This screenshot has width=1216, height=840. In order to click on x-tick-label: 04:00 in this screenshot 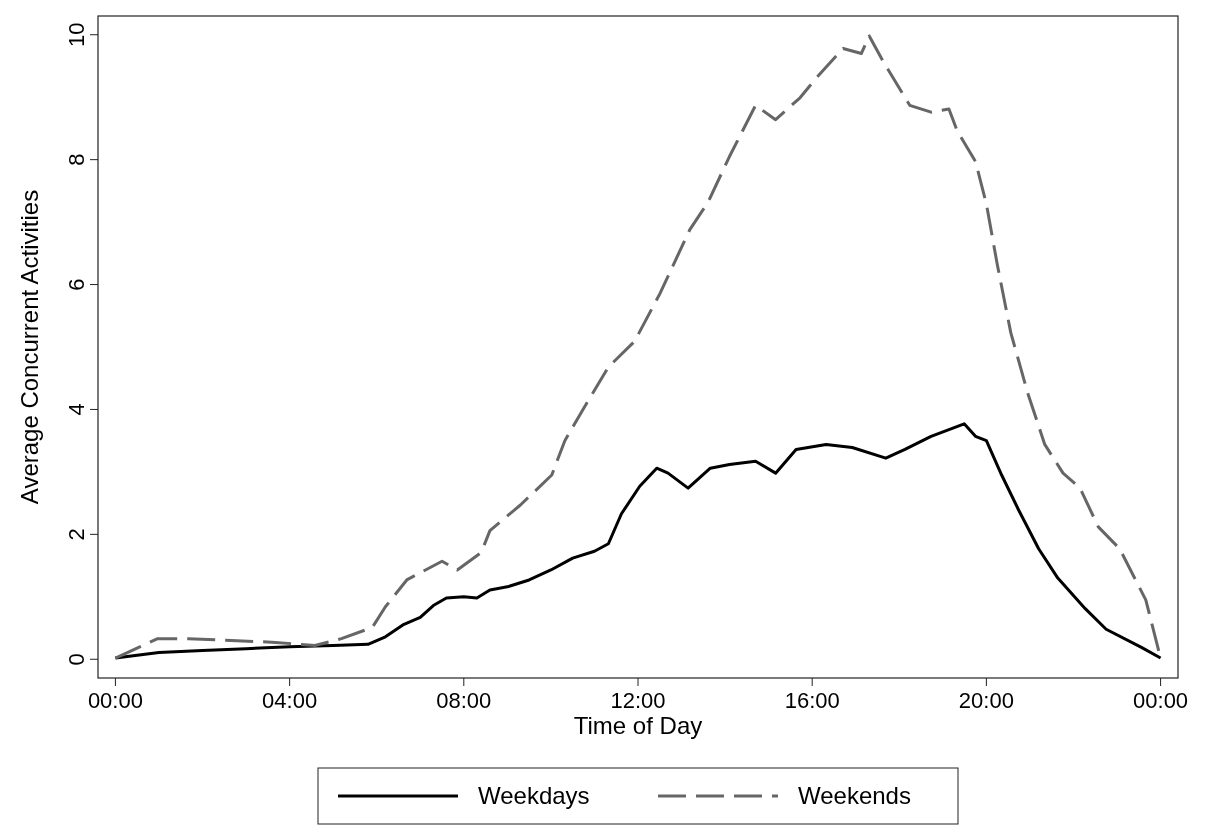, I will do `click(290, 700)`.